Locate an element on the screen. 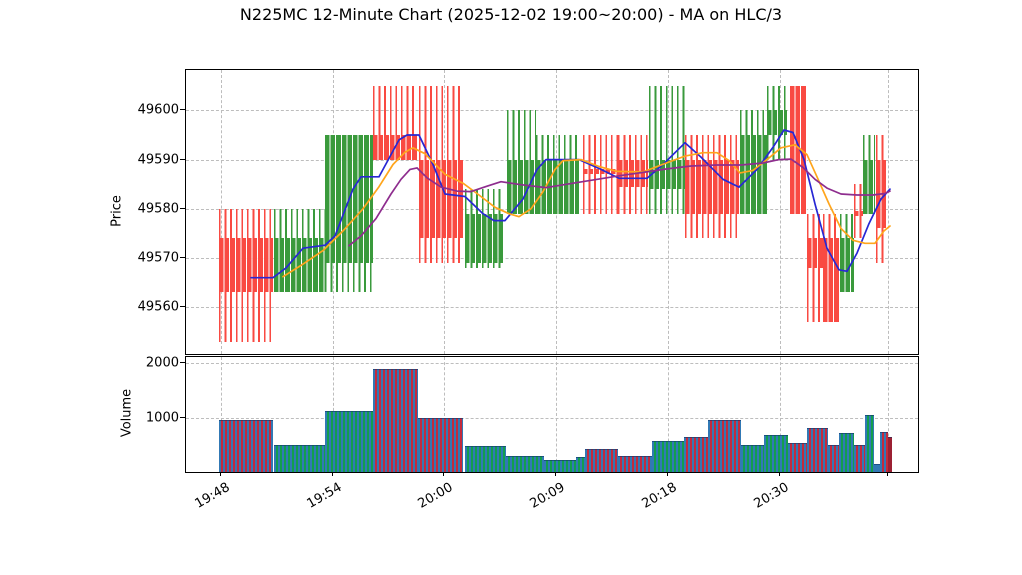  price-tick-label: 49560 is located at coordinates (158, 307).